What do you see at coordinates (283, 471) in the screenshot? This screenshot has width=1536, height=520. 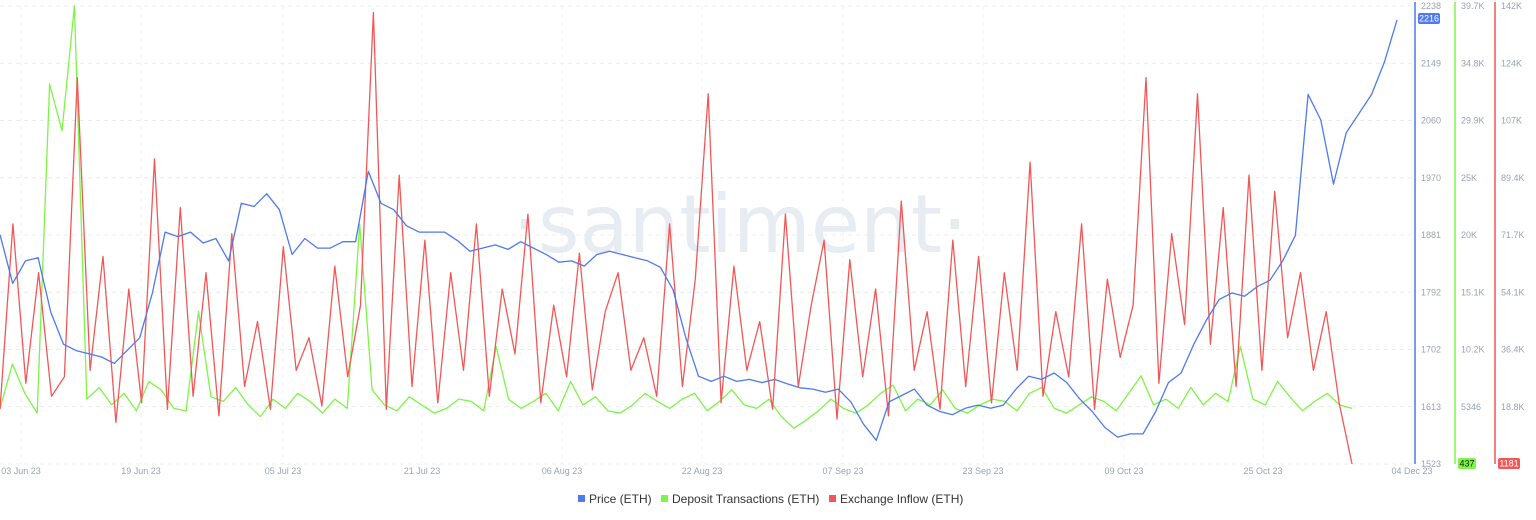 I see `x-tick-label: 05 Jul 23` at bounding box center [283, 471].